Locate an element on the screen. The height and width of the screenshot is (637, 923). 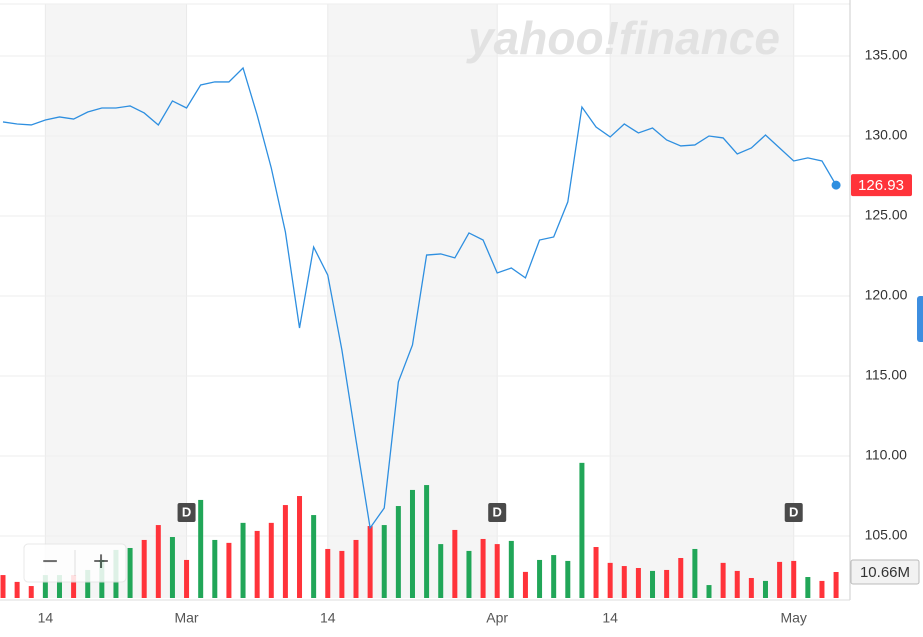
x-tick-label: May is located at coordinates (793, 618).